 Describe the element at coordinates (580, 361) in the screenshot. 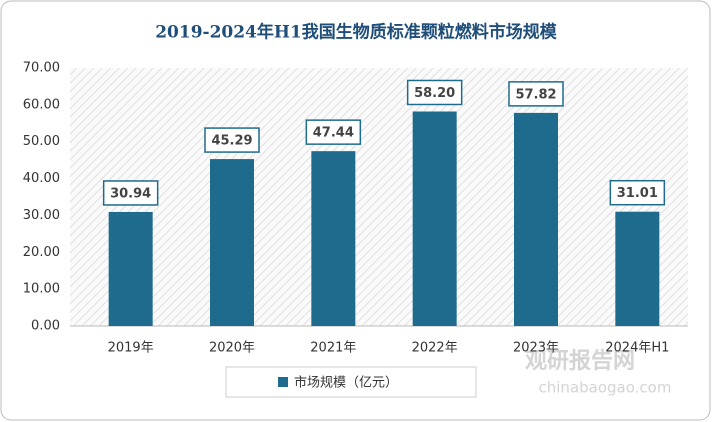

I see `watermark-name: 观研报告网` at that location.